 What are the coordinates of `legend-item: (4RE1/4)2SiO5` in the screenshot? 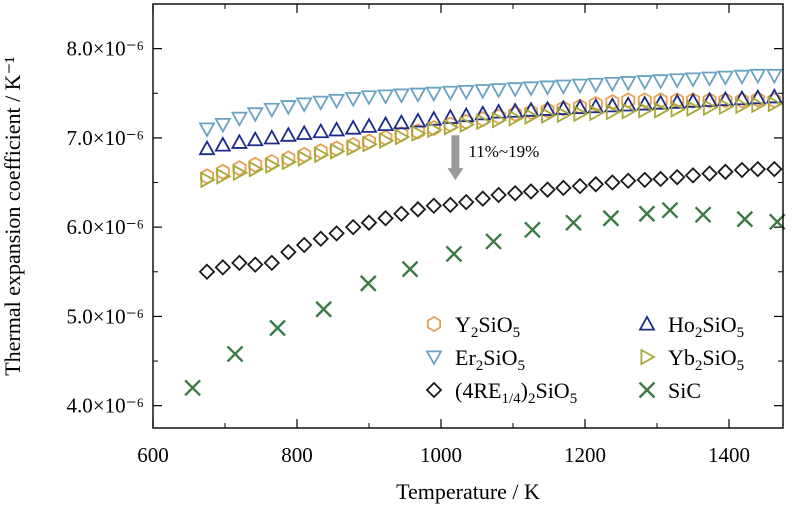 It's located at (501, 392).